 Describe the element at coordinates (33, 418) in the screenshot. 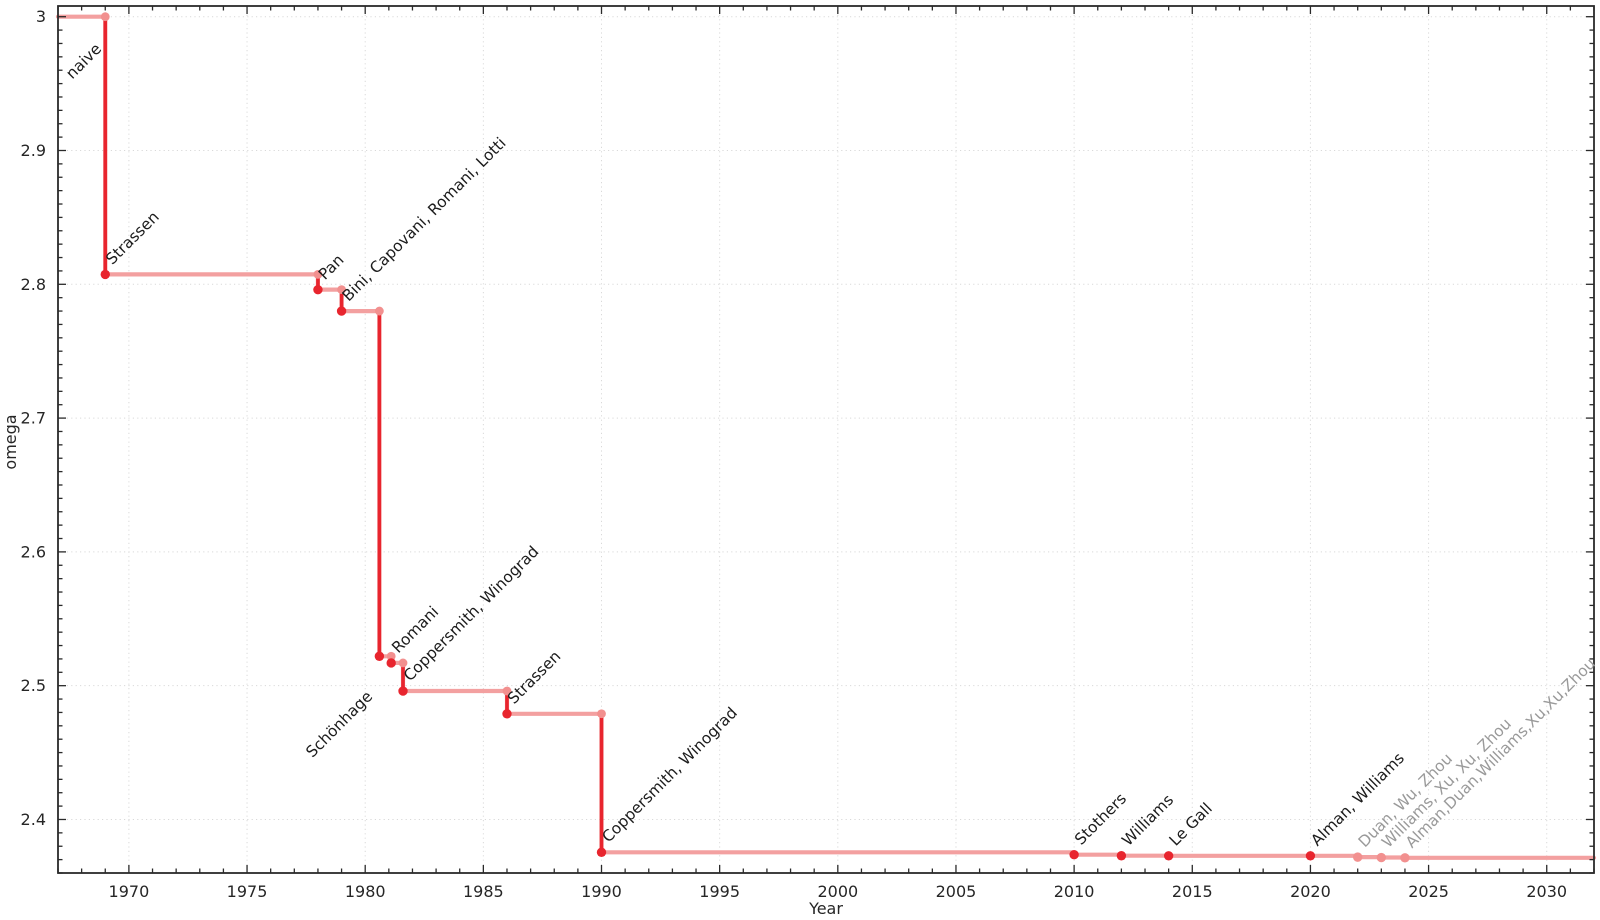

I see `y-tick-label: 2.7` at that location.